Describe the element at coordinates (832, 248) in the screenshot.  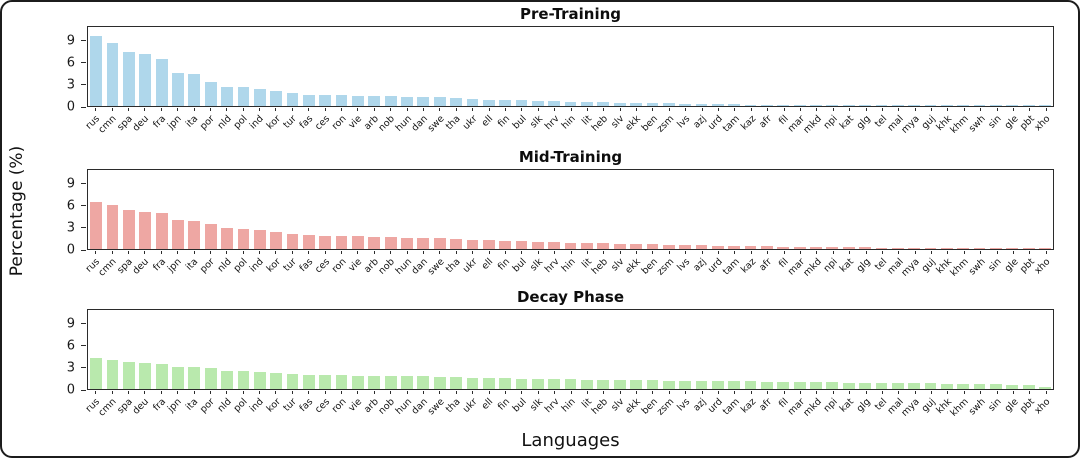
I see `bar-npi` at that location.